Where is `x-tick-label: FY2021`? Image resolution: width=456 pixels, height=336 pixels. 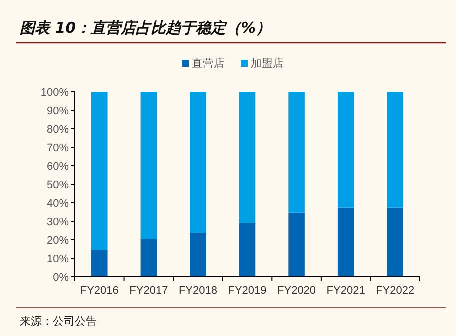
x-tick-label: FY2021 is located at coordinates (346, 291).